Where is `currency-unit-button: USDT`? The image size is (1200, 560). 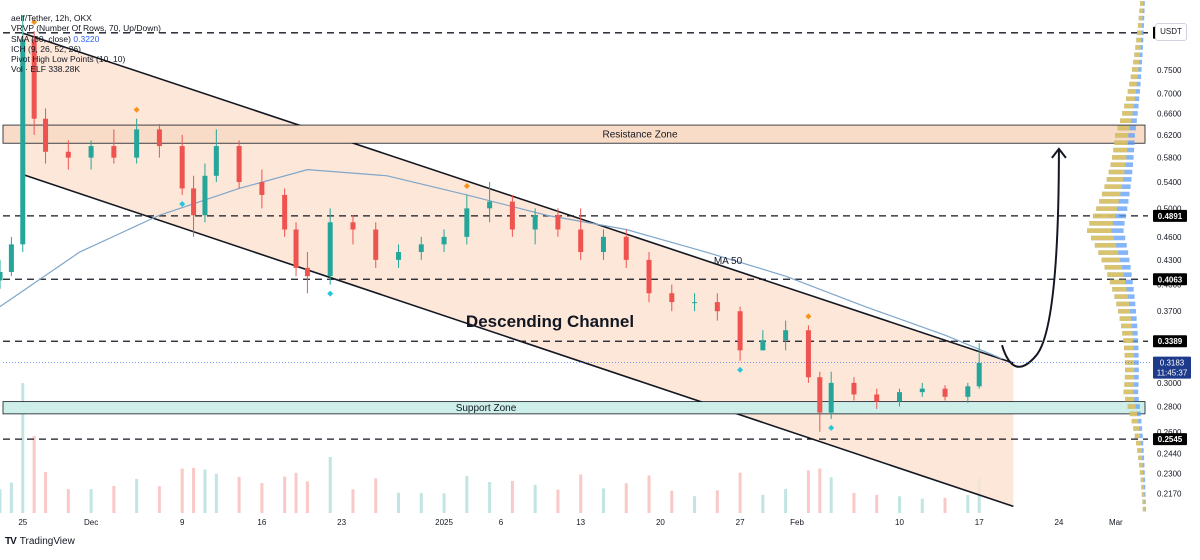 currency-unit-button: USDT is located at coordinates (1171, 32).